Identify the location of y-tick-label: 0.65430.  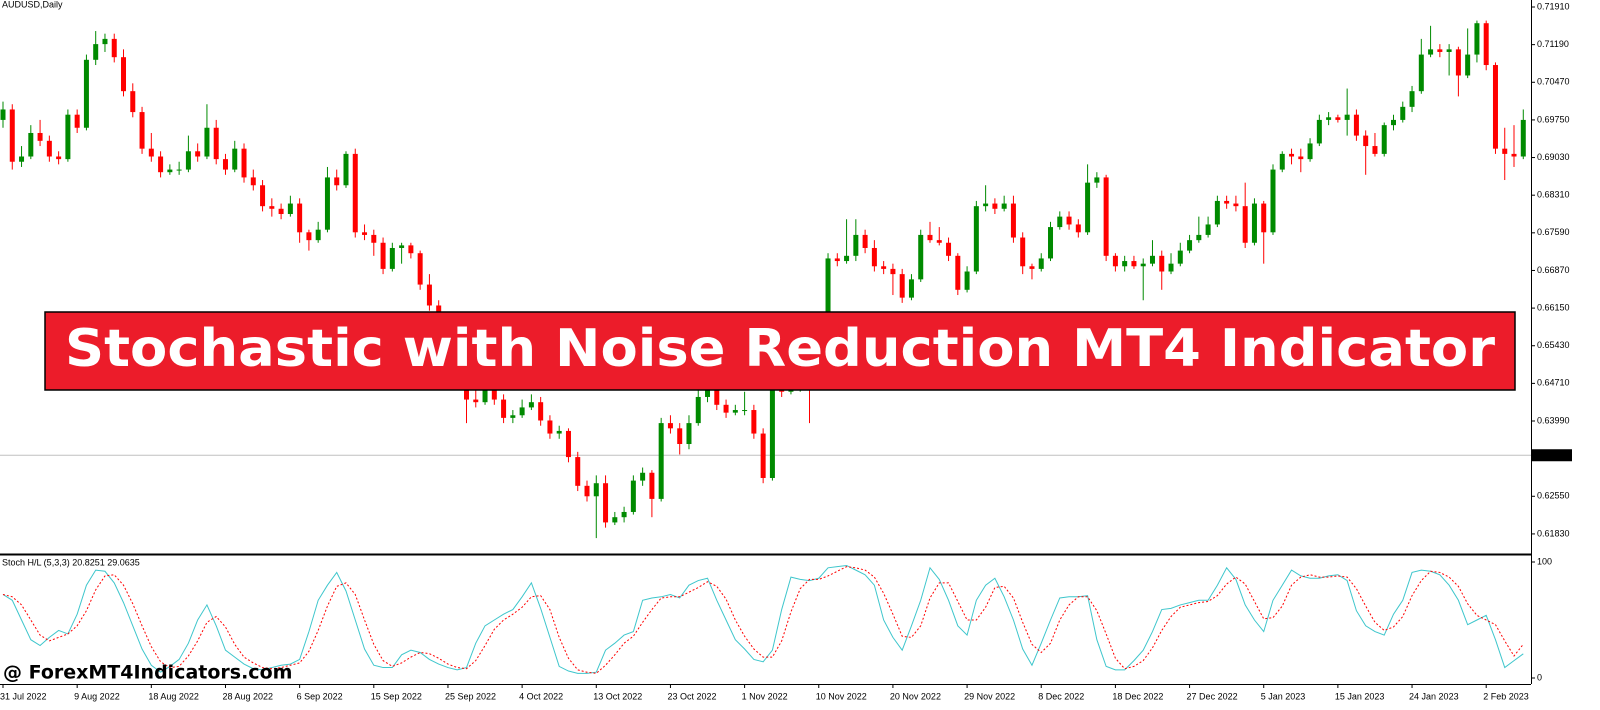
(1553, 345).